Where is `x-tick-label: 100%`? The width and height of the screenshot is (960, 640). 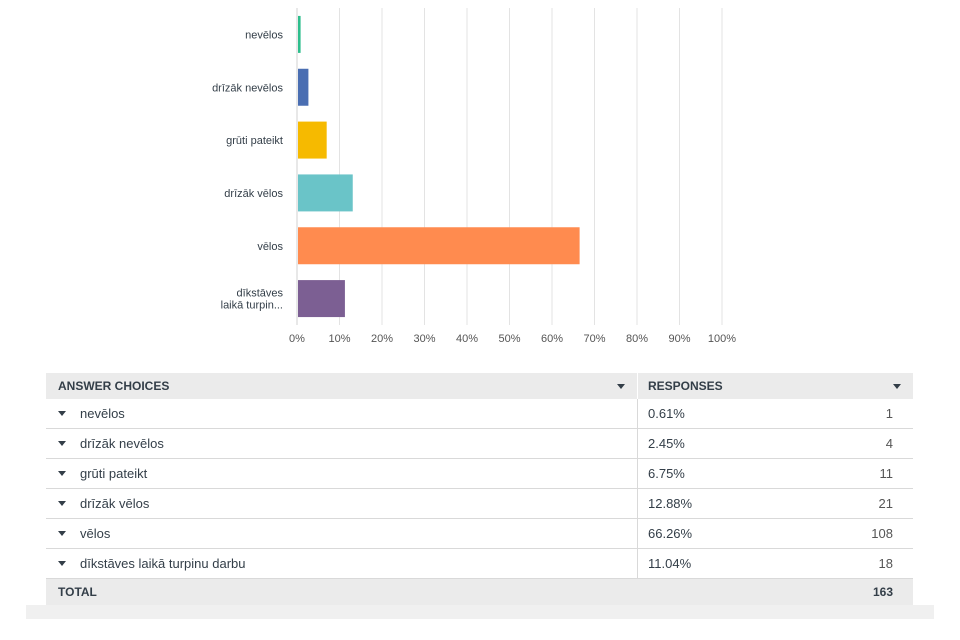
x-tick-label: 100% is located at coordinates (722, 339).